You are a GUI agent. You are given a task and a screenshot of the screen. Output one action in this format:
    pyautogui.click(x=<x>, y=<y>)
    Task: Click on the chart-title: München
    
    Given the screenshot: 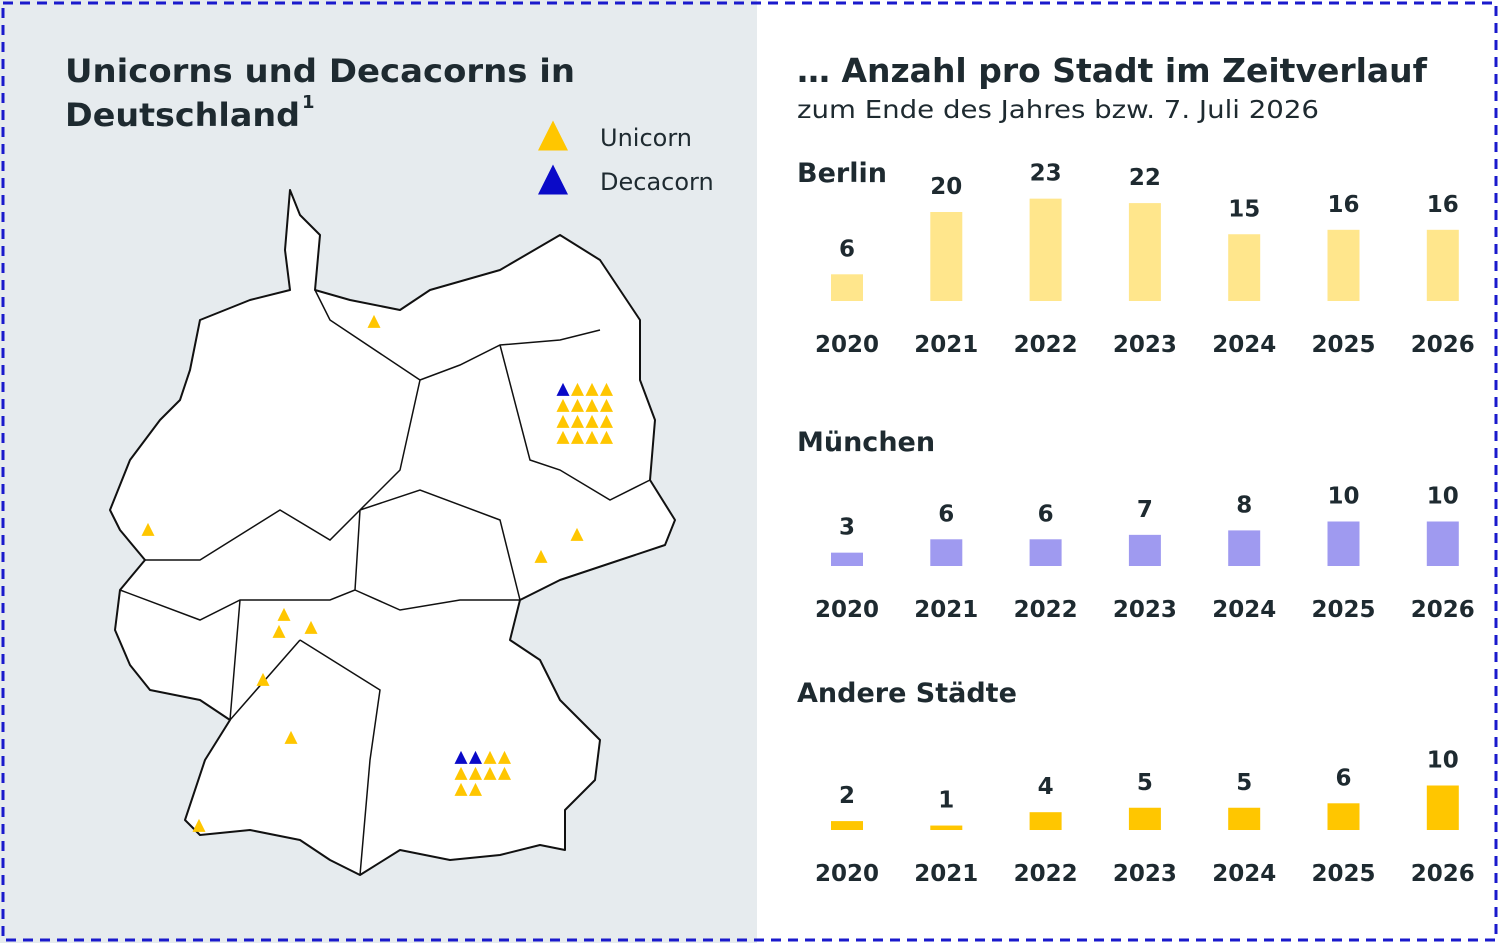 What is the action you would take?
    pyautogui.click(x=866, y=442)
    